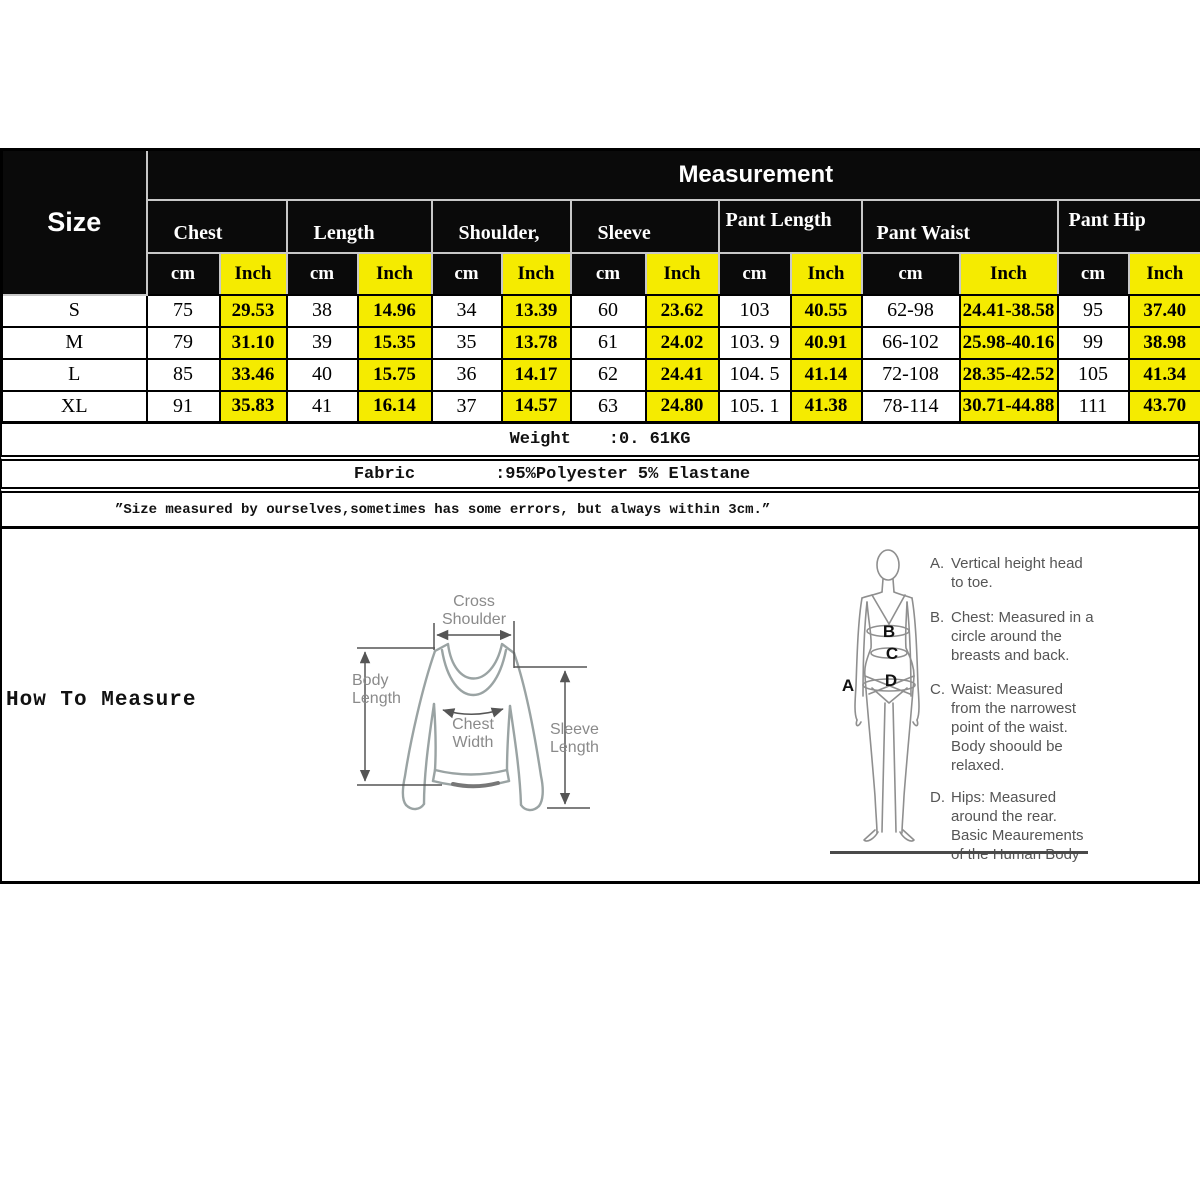 This screenshot has height=1200, width=1200. Describe the element at coordinates (74, 374) in the screenshot. I see `size-label: L` at that location.